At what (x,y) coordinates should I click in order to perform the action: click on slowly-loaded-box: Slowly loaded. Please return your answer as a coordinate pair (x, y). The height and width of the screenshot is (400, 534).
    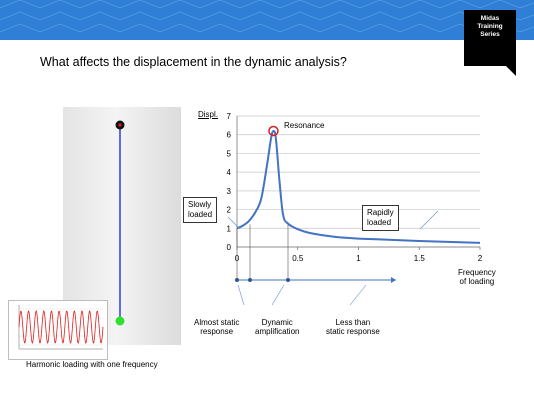
    Looking at the image, I should click on (200, 210).